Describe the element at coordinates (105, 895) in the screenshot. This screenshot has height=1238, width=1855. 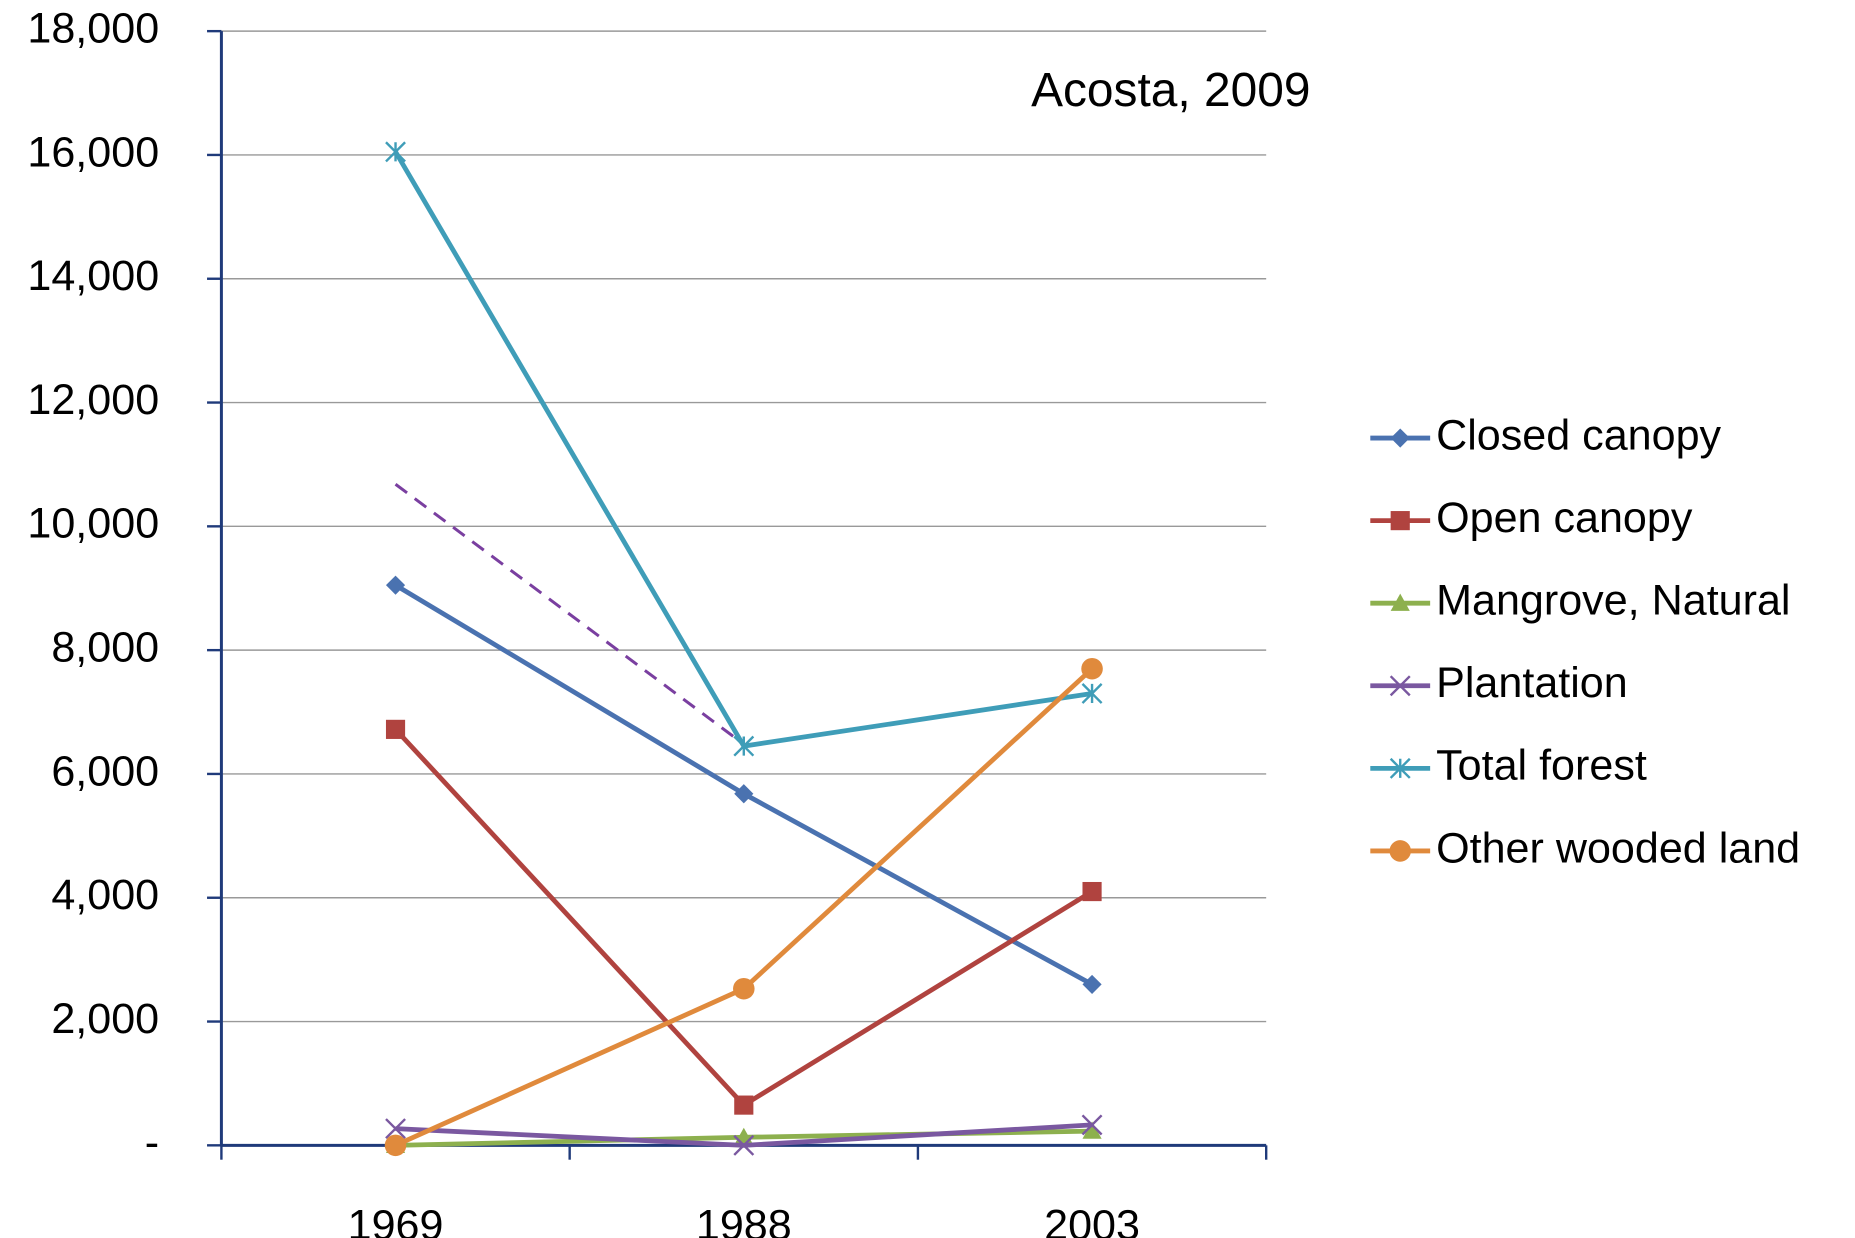
I see `y-tick-label: 4,000` at that location.